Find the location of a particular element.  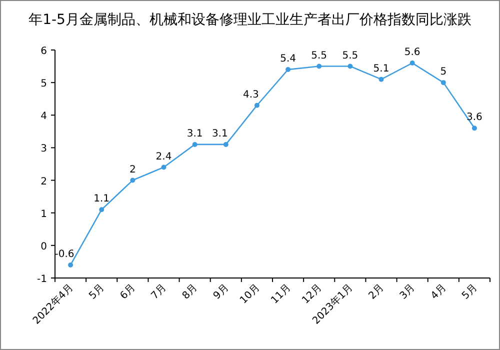

x-tick-label: 11月 is located at coordinates (281, 294).